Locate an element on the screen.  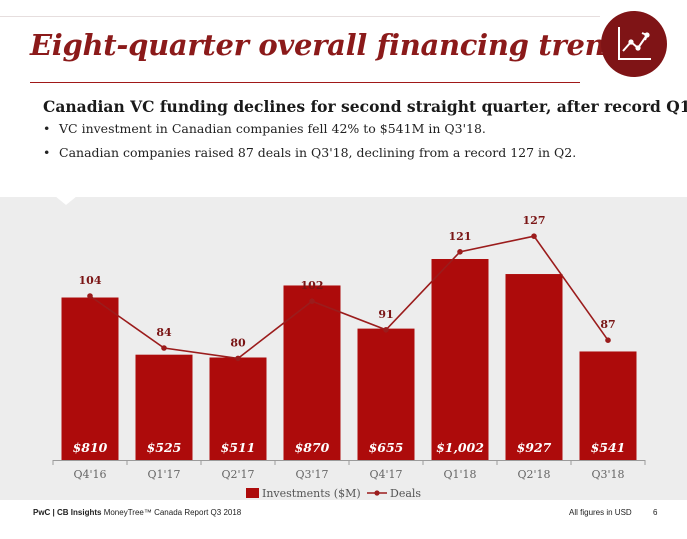
top-divider is located at coordinates (300, 16).